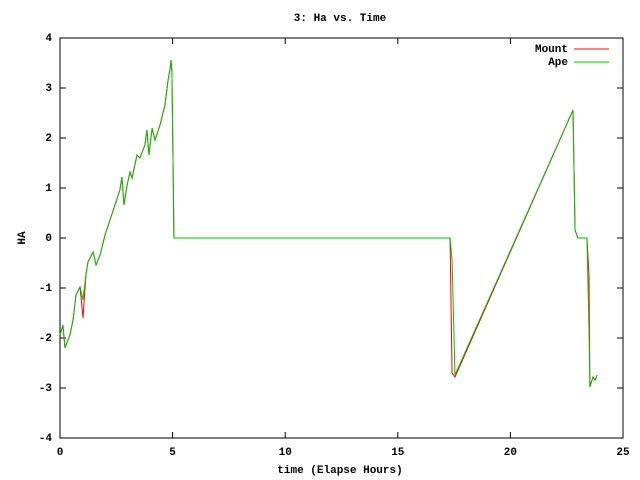  What do you see at coordinates (551, 50) in the screenshot?
I see `legend-label: Mount` at bounding box center [551, 50].